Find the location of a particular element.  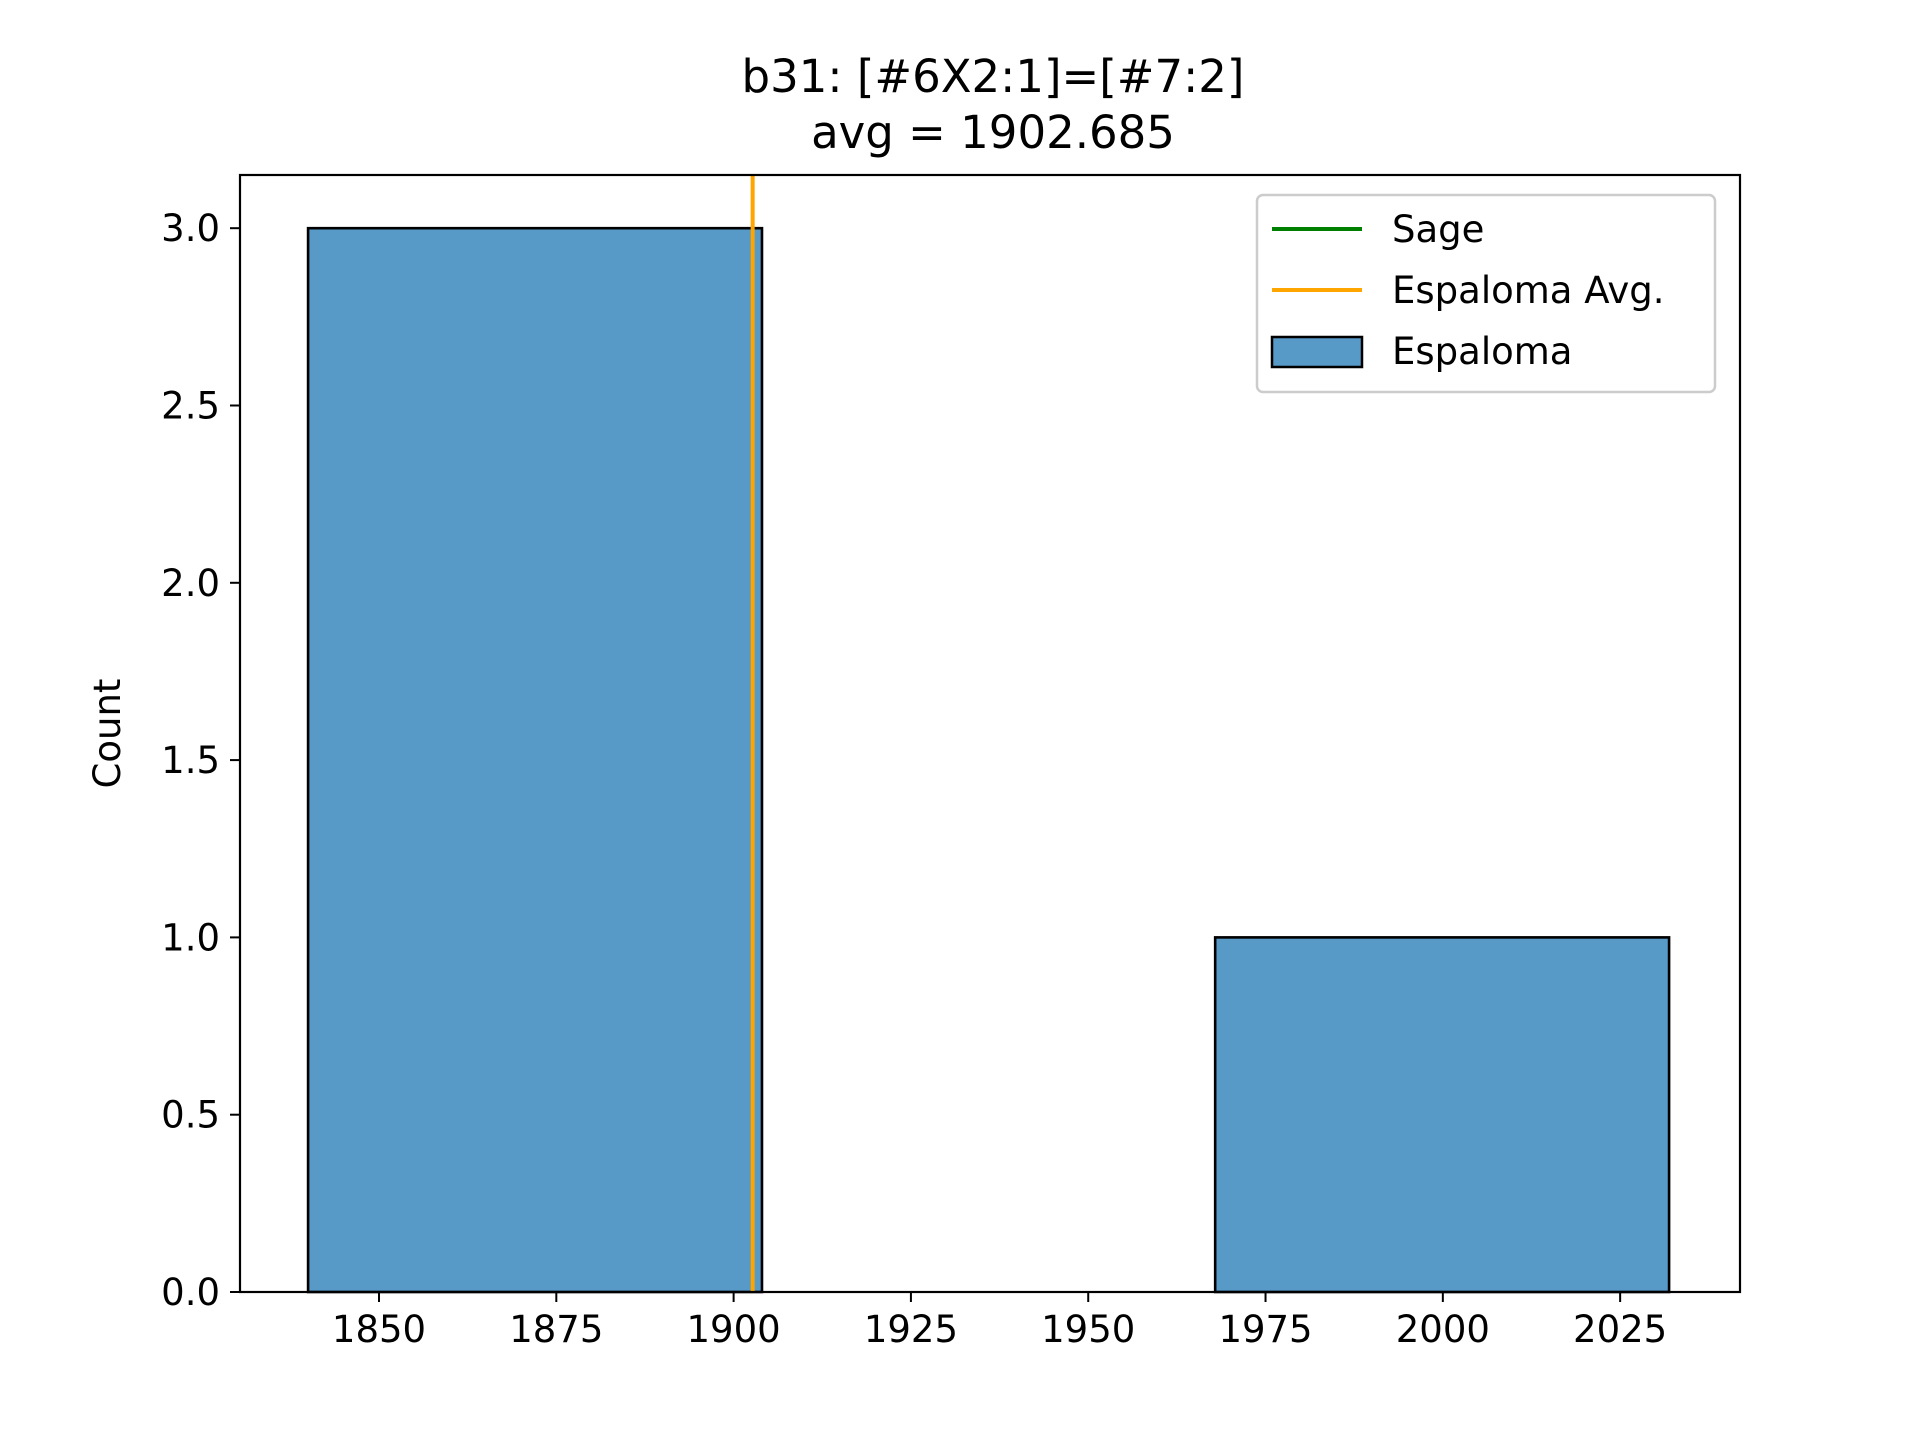

y-axis-label: Count is located at coordinates (107, 734).